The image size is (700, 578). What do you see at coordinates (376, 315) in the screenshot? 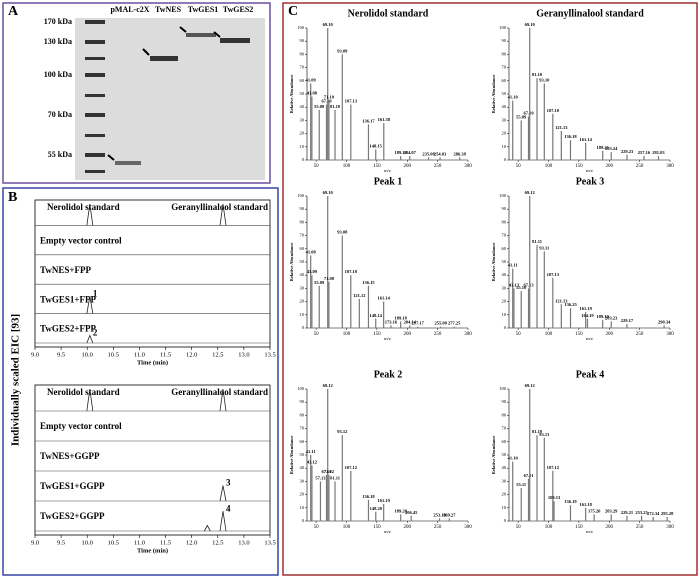
I see `peak-mz-label: 148.14` at bounding box center [376, 315].